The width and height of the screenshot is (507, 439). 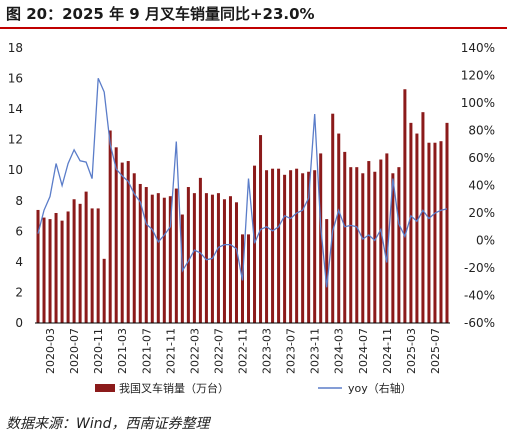 I want to click on x-tick-label: 2022-11, so click(x=243, y=351).